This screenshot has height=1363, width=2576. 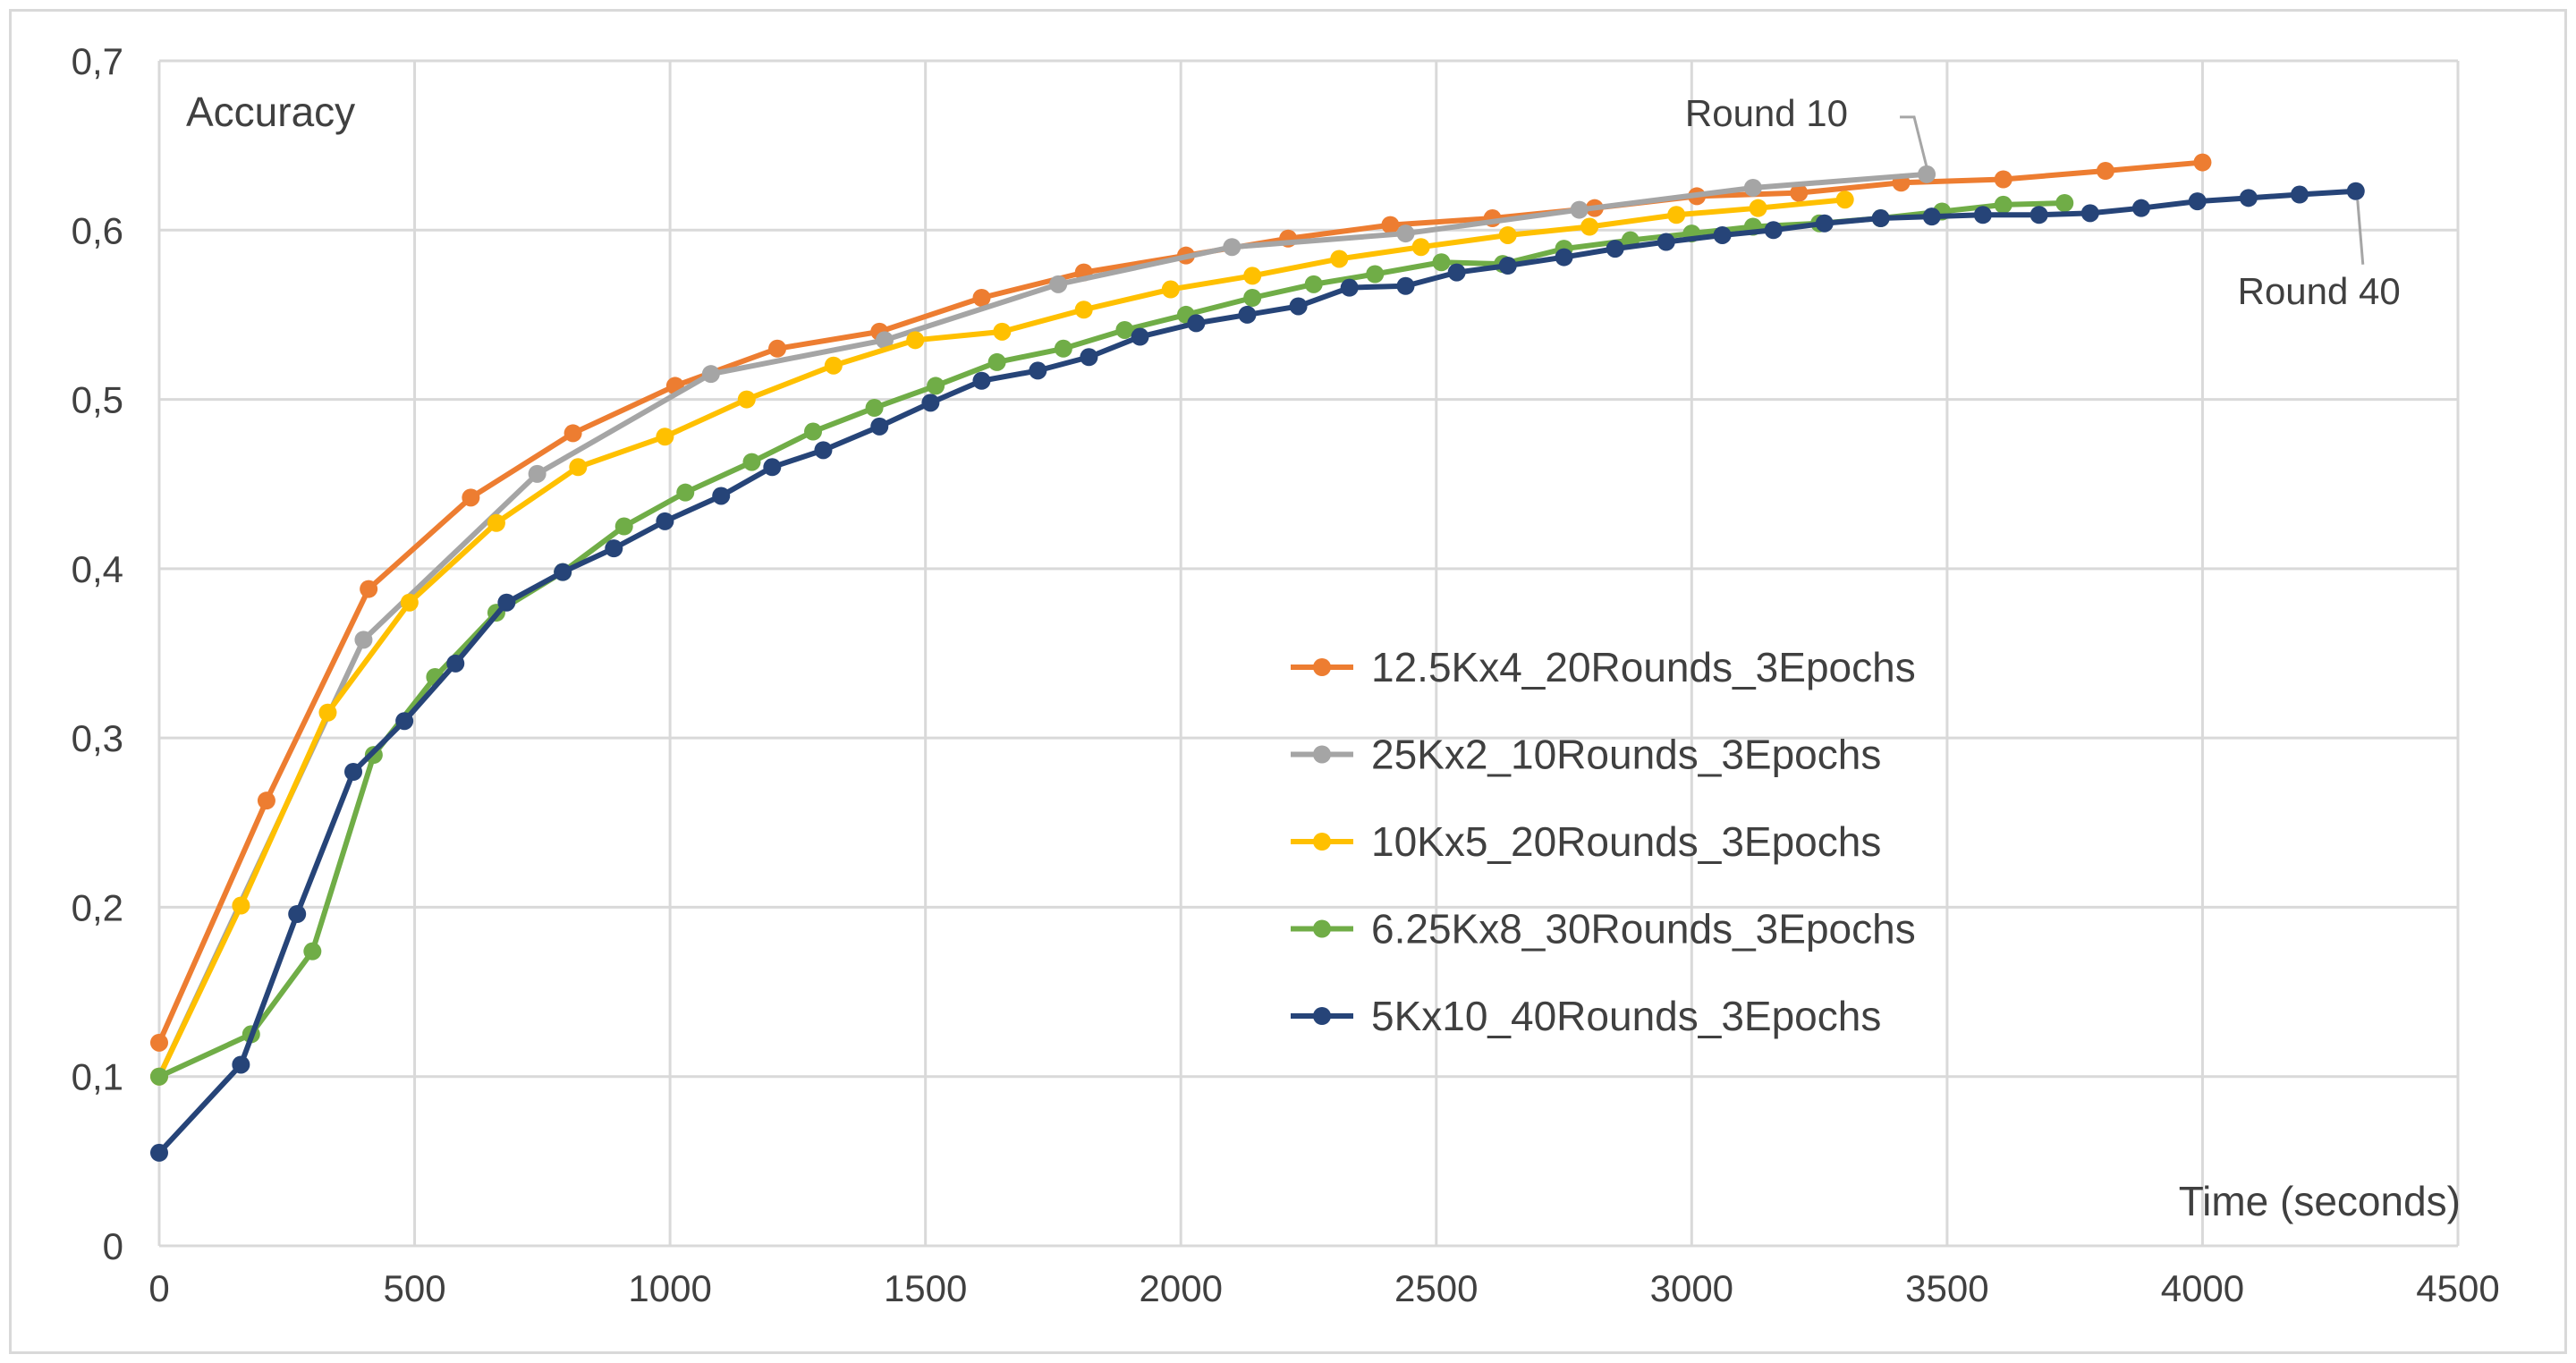 I want to click on legend-entry: 6.25Kx8_30Rounds_3Epochs, so click(x=1603, y=929).